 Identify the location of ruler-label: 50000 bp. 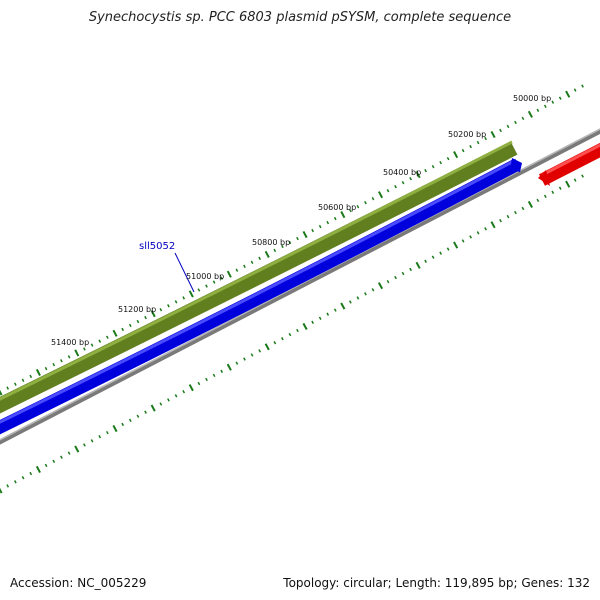
(532, 98).